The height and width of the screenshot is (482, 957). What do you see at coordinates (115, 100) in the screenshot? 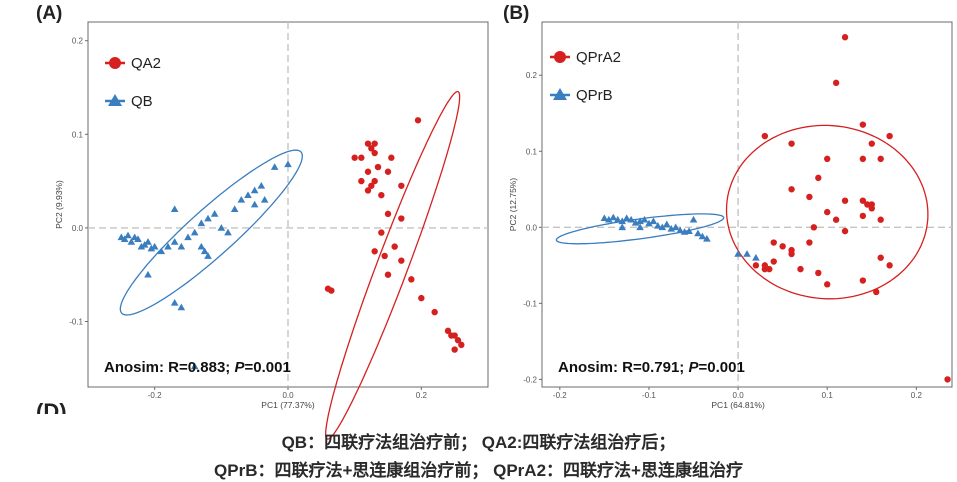
I see `legend-marker-qb` at bounding box center [115, 100].